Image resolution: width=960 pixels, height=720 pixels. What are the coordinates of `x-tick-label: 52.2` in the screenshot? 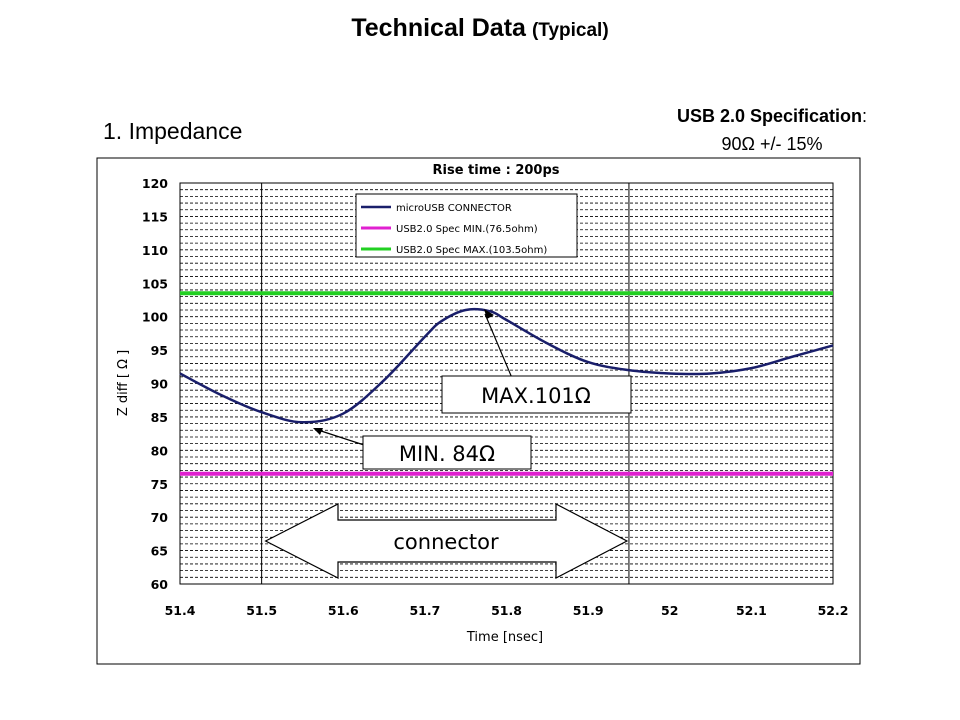 It's located at (833, 610).